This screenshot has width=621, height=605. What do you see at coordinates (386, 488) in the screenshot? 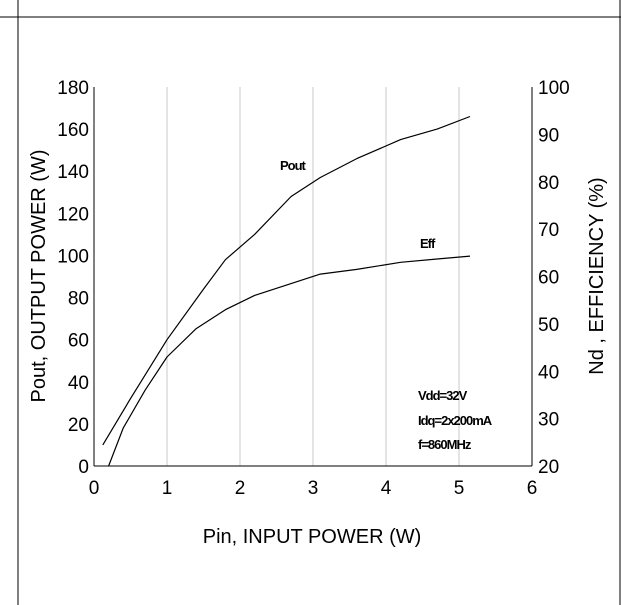
I see `x-tick-label: 4` at bounding box center [386, 488].